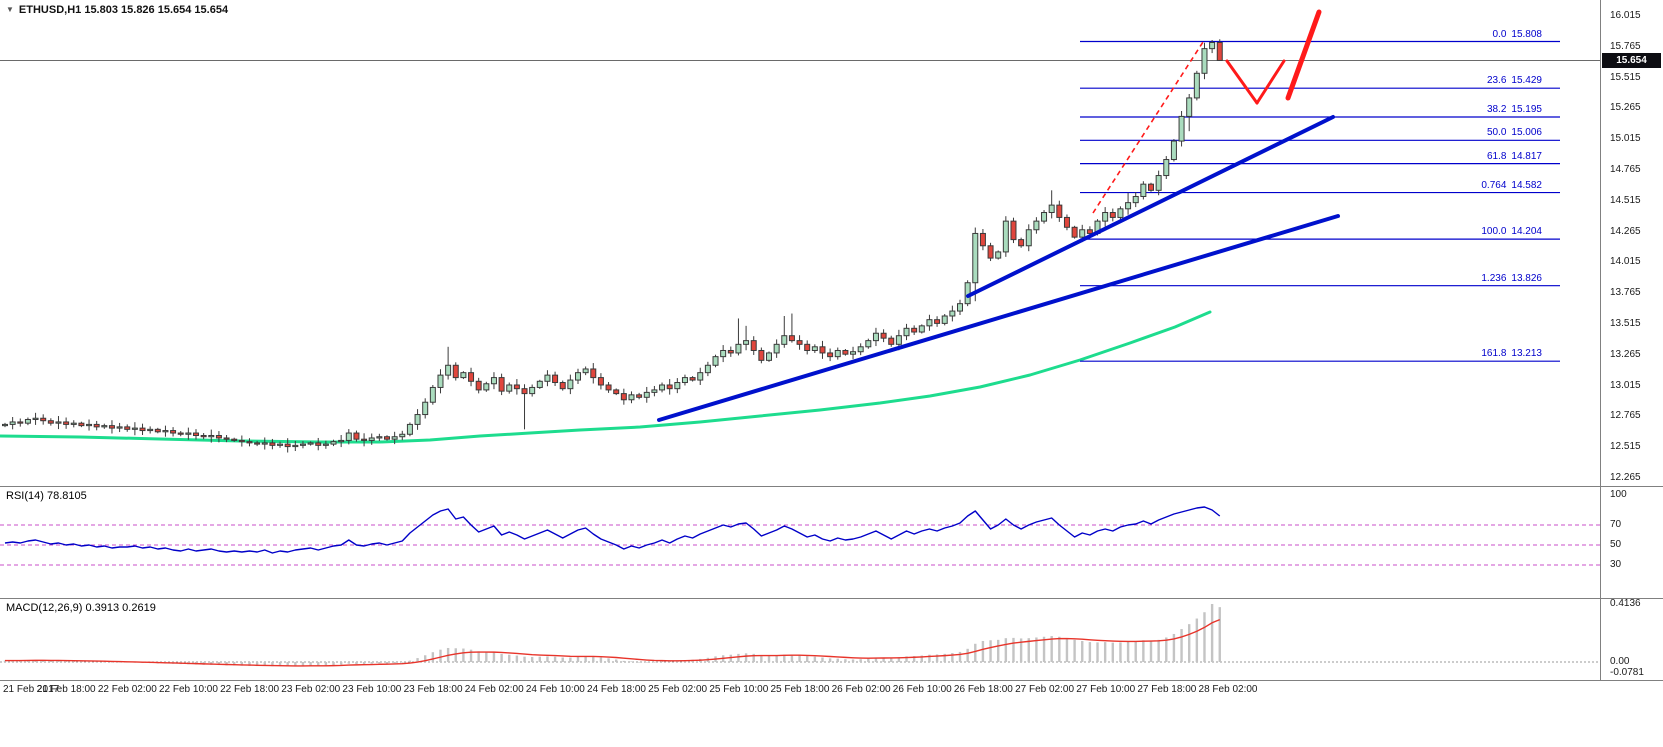 This screenshot has width=1663, height=747. What do you see at coordinates (1511, 278) in the screenshot?
I see `fib-level-label: 1.236 13.826` at bounding box center [1511, 278].